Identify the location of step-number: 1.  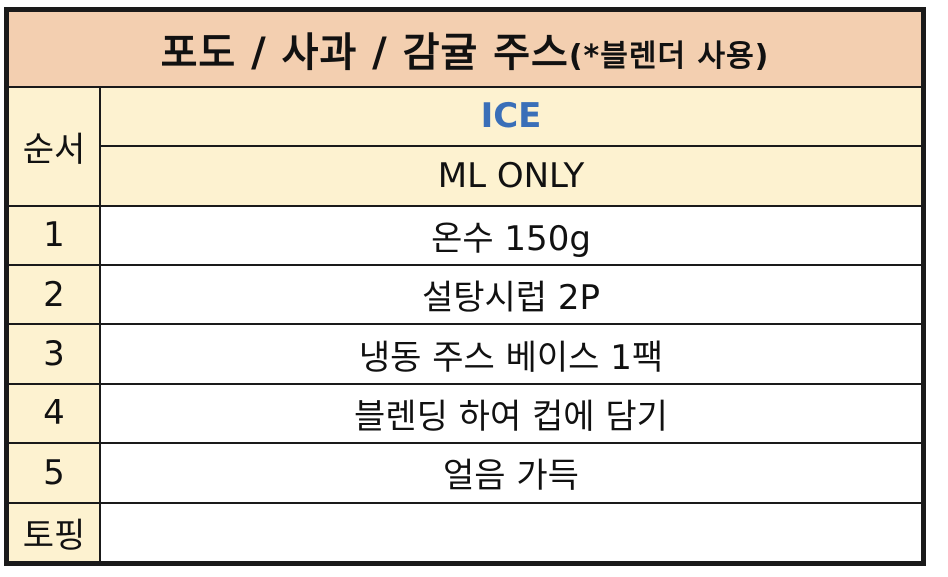
(54, 235).